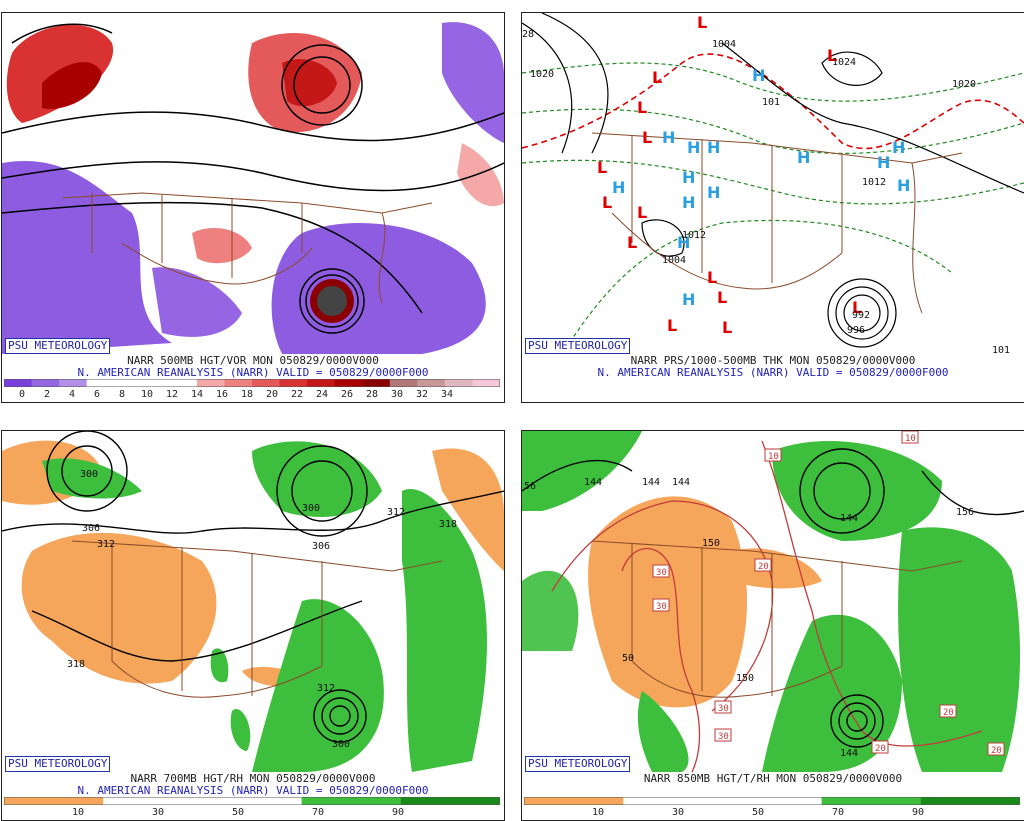 The image size is (1024, 821). I want to click on colorbar-tick-label: 16, so click(222, 394).